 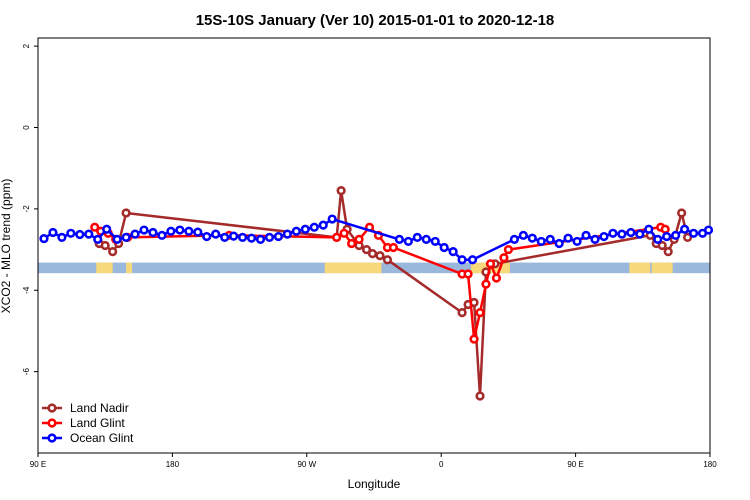 I want to click on legend-label: Land Glint, so click(x=97, y=423).